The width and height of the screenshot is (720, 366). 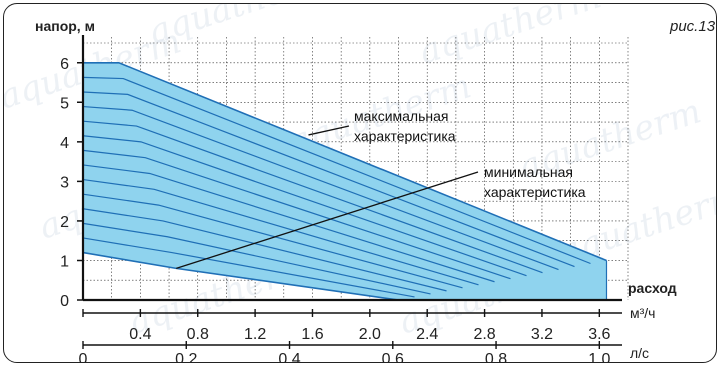 I want to click on x-tick-label-secondary: 1.0, so click(x=599, y=356).